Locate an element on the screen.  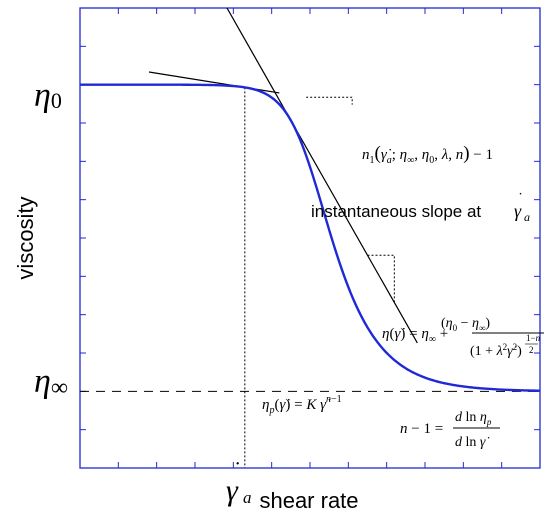
y-axis-label: viscosity is located at coordinates (25, 237).